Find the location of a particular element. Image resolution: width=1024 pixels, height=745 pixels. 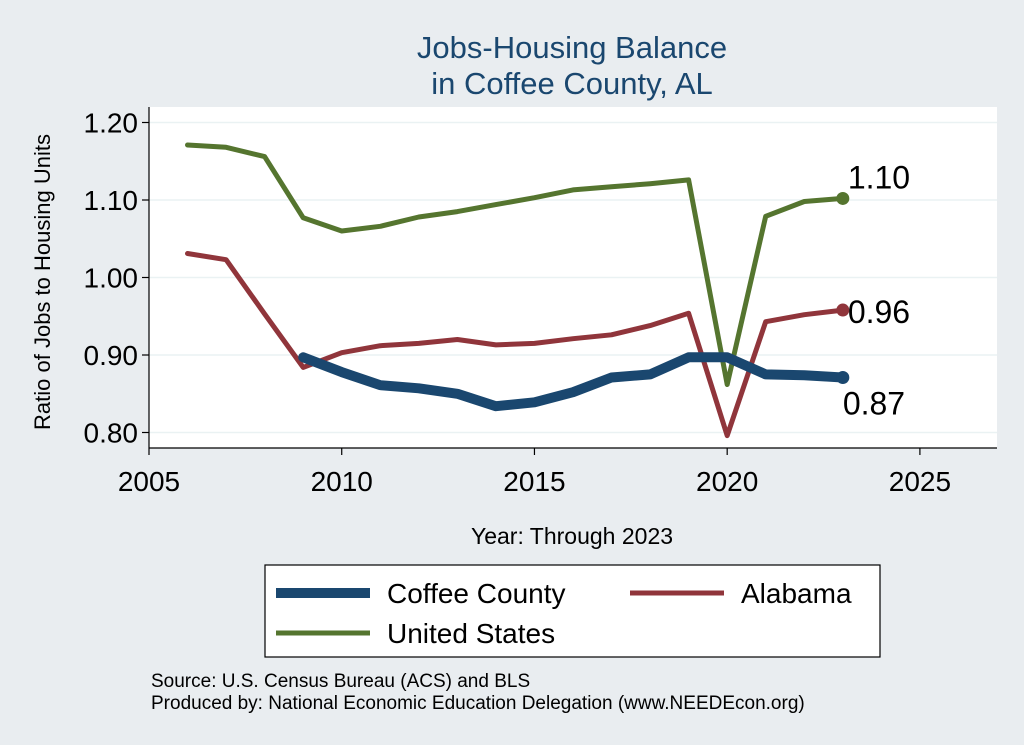

y-tick-label: 1.00 is located at coordinates (111, 278).